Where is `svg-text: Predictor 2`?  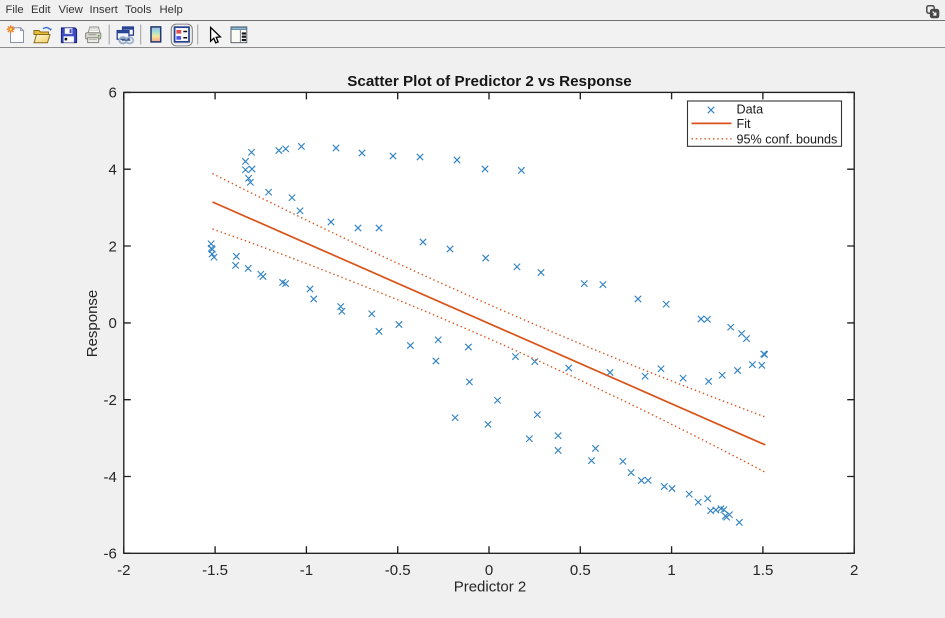
svg-text: Predictor 2 is located at coordinates (490, 586).